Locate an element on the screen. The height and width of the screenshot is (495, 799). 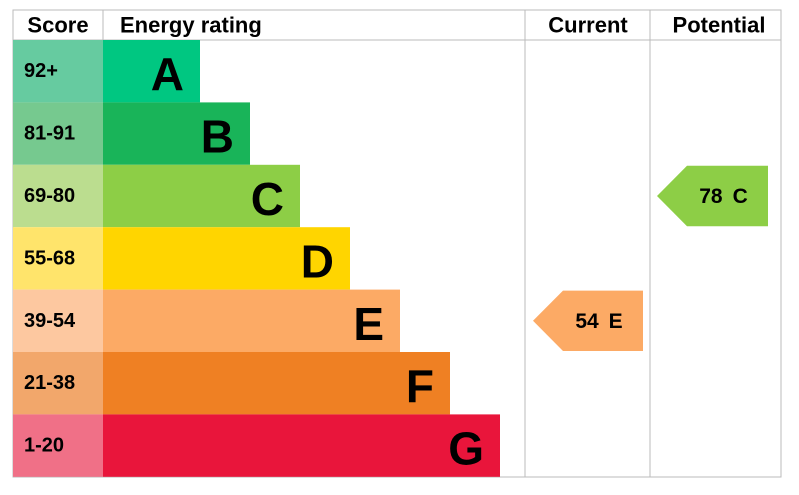
header-potential: Potential is located at coordinates (719, 25).